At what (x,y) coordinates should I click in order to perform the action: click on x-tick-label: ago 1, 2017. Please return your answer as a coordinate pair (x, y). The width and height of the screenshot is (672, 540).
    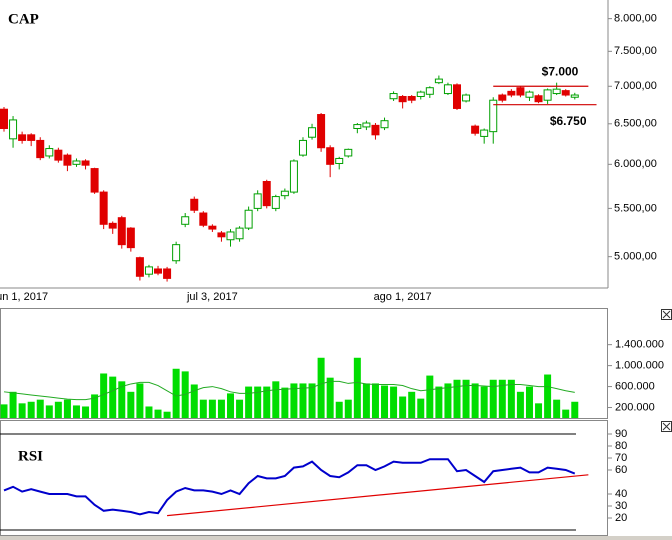
    Looking at the image, I should click on (403, 297).